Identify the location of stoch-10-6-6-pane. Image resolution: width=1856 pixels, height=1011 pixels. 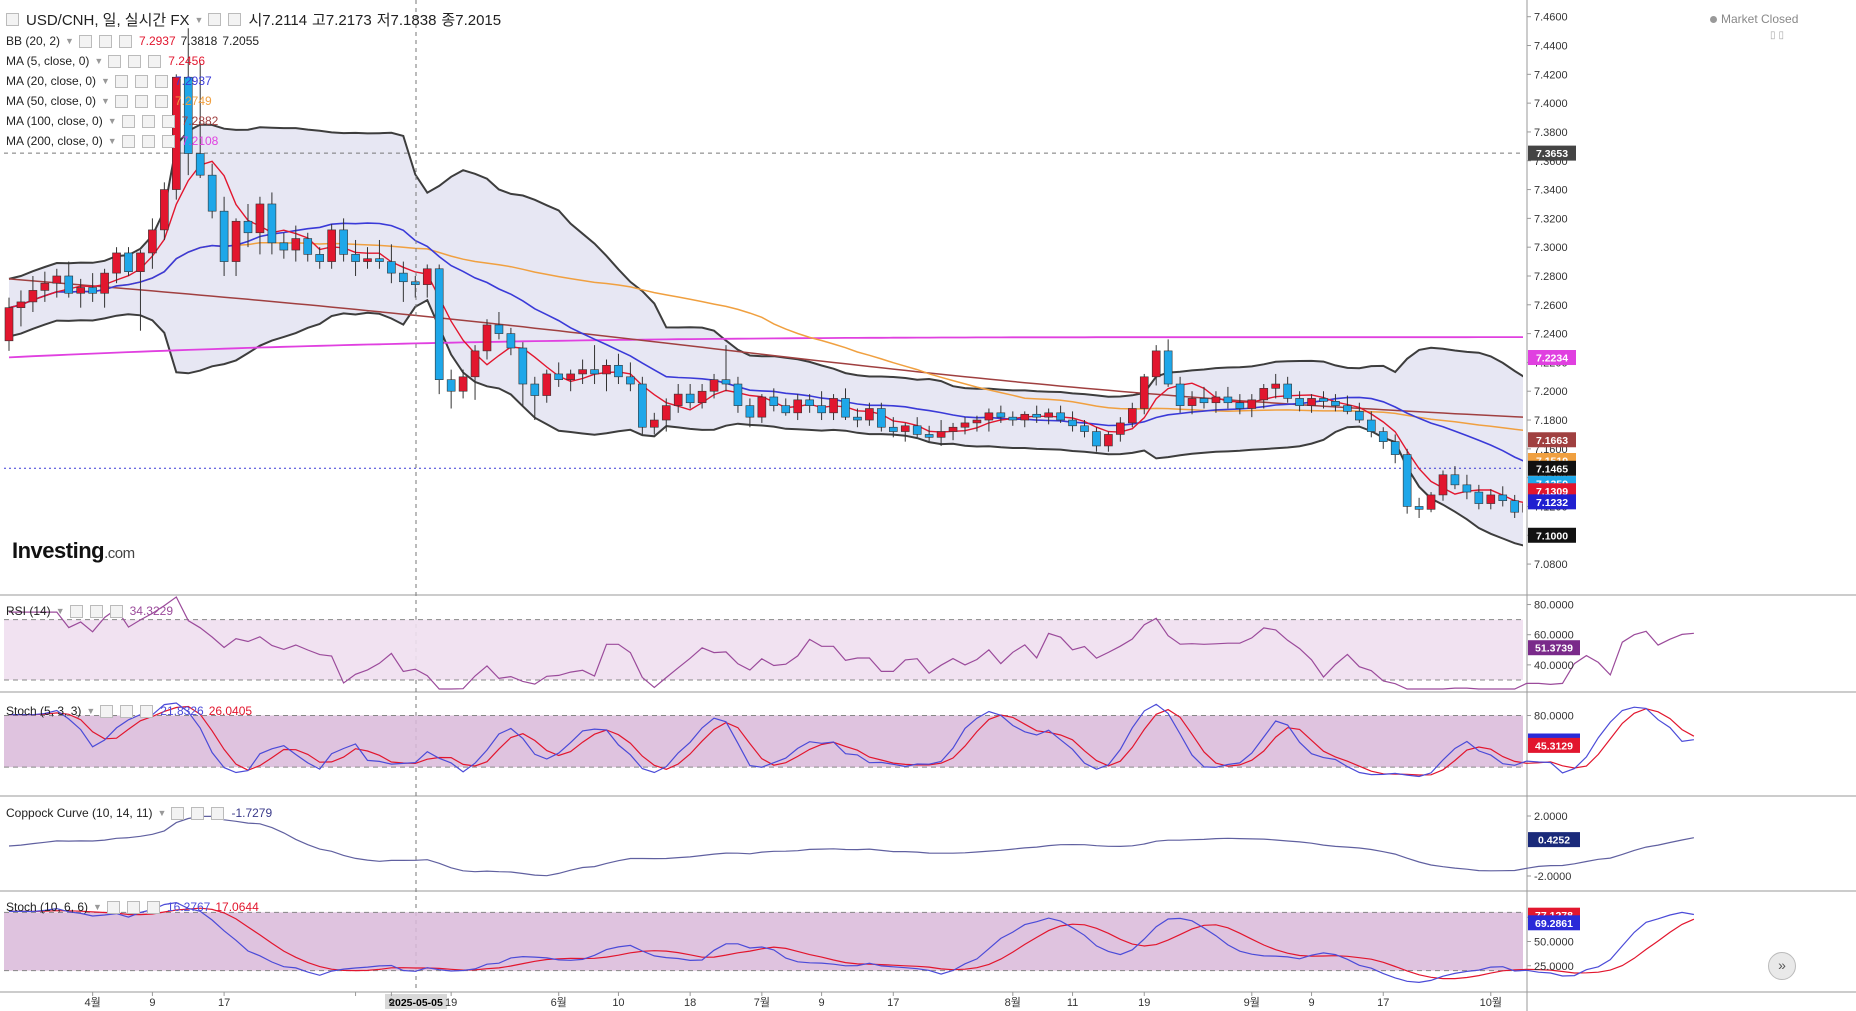
(849, 942).